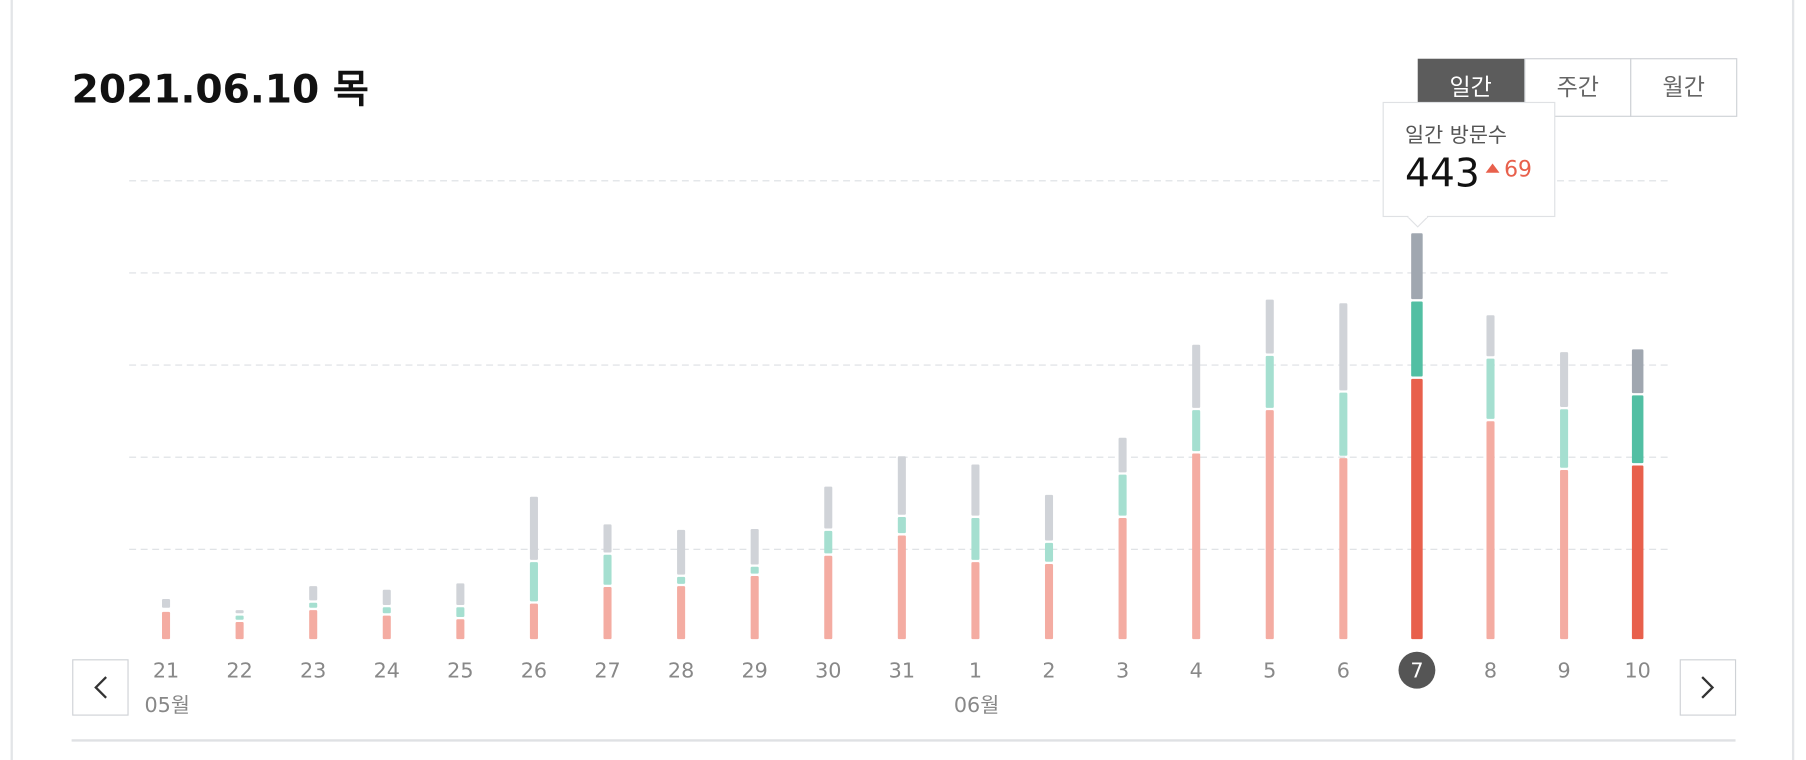 This screenshot has height=760, width=1806. I want to click on tooltip-value: 443, so click(1442, 174).